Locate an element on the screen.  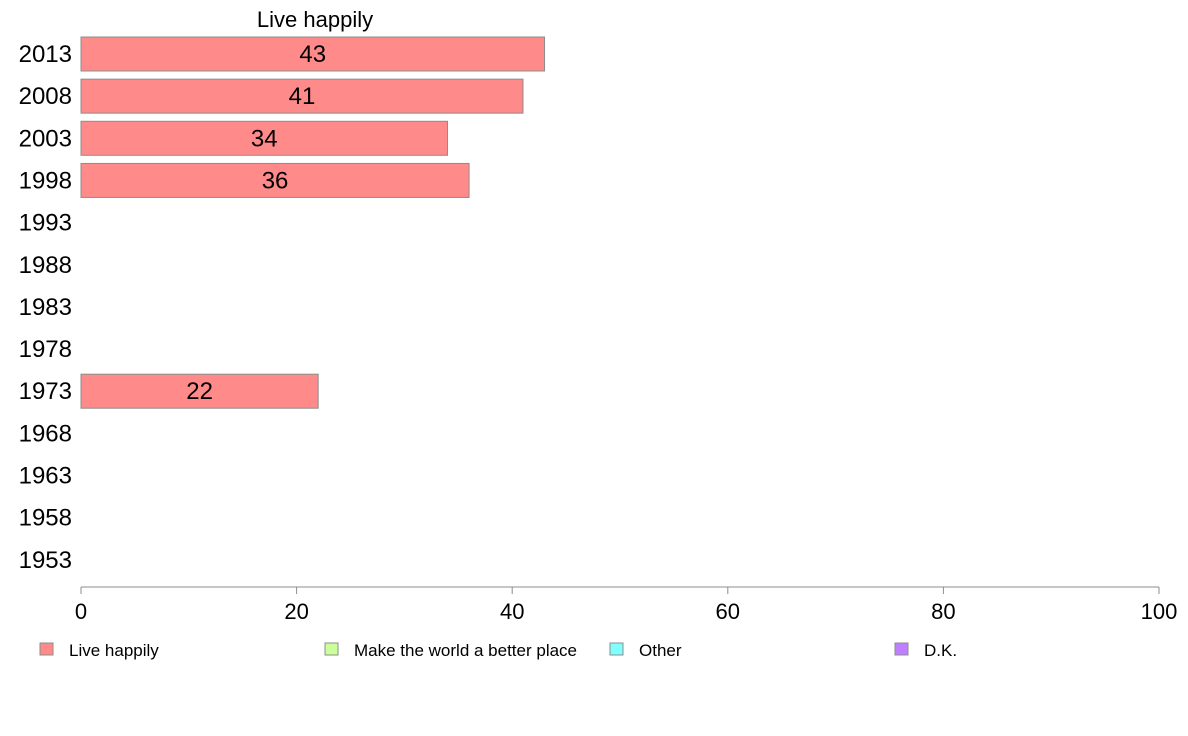
data-label: 22 is located at coordinates (199, 391).